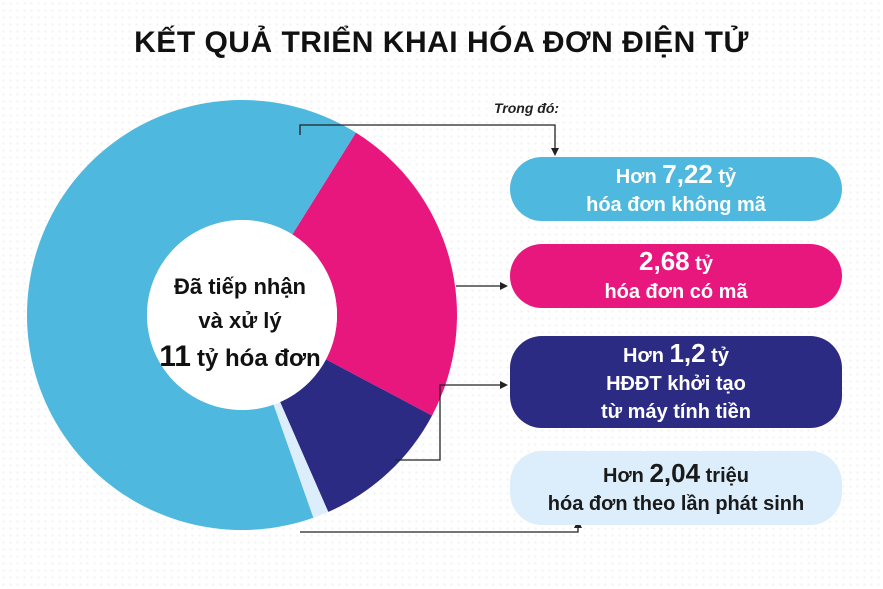  Describe the element at coordinates (258, 358) in the screenshot. I see `center-total-unit: tỷ hóa đơn` at that location.